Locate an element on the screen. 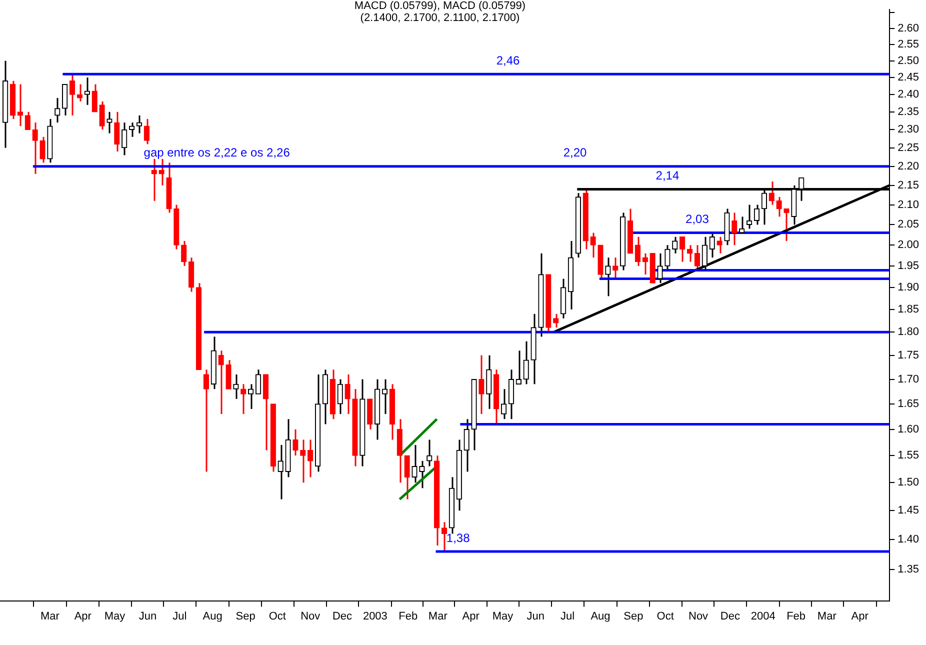  x-tick-label: Jun is located at coordinates (147, 616).